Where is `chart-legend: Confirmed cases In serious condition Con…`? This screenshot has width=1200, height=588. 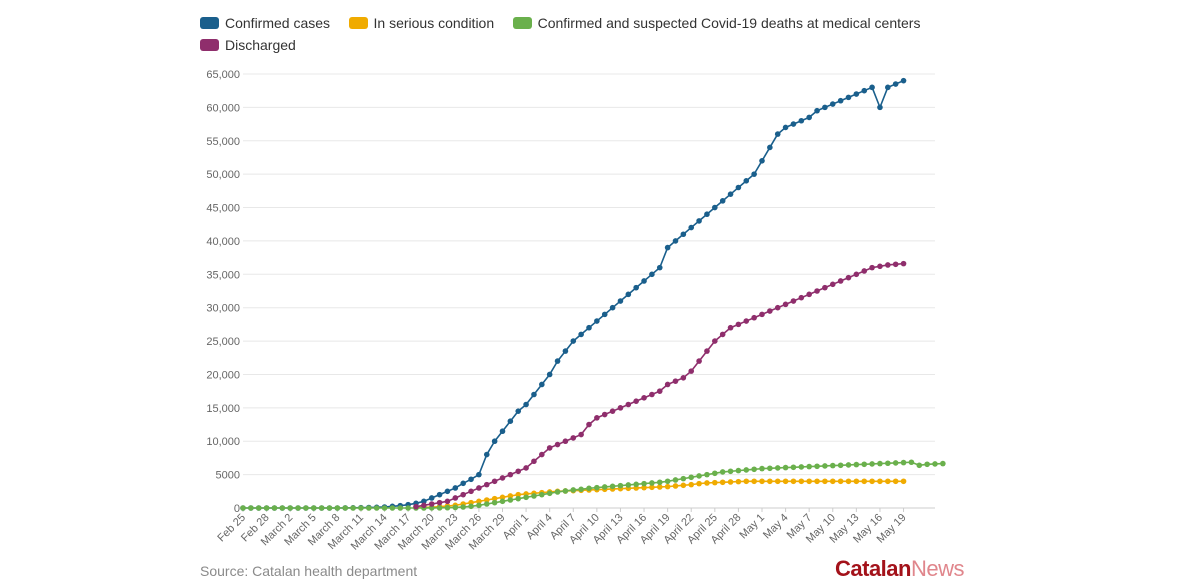 chart-legend: Confirmed cases In serious condition Con… is located at coordinates (580, 34).